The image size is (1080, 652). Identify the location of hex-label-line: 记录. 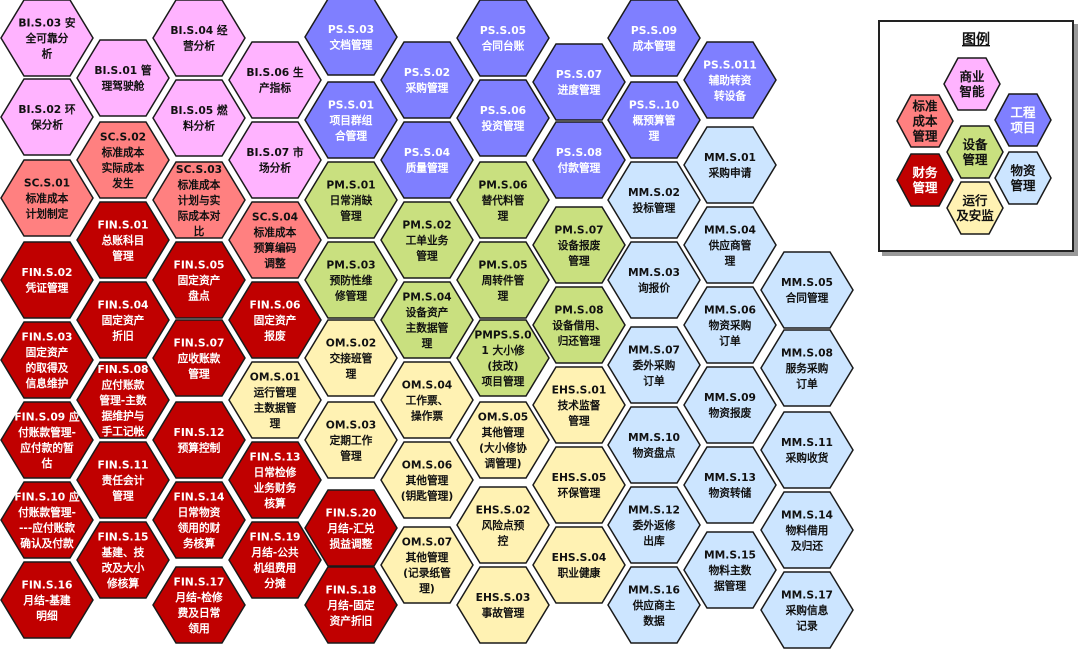
(807, 625).